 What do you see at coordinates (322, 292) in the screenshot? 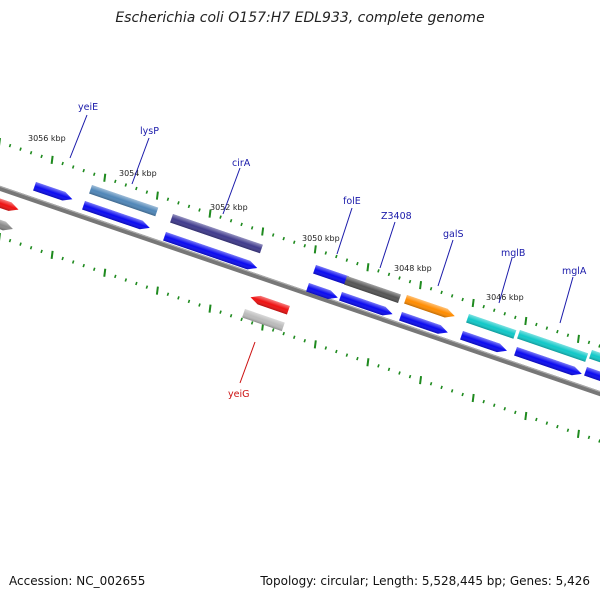
I see `cds-folE` at bounding box center [322, 292].